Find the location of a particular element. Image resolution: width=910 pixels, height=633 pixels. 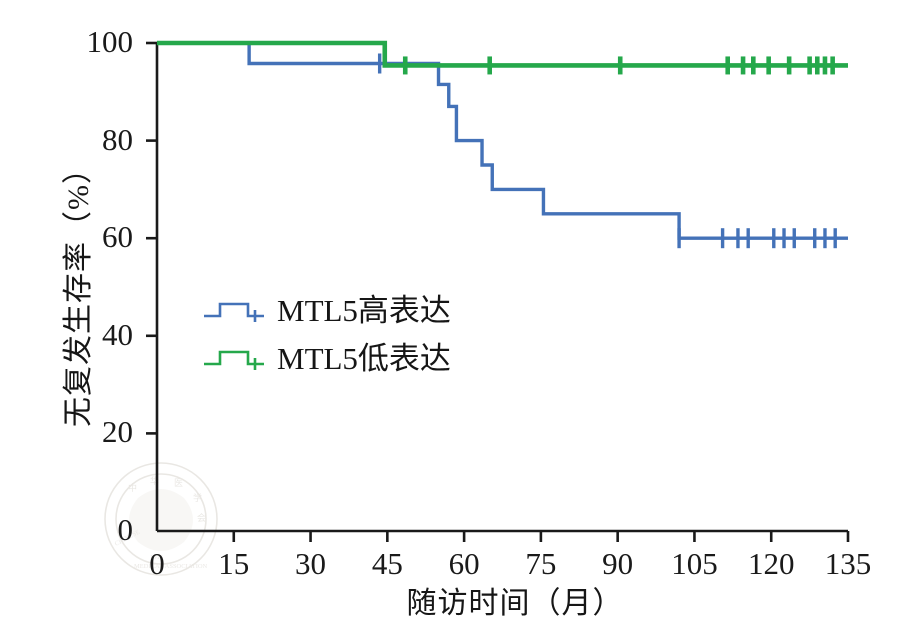

y-tick-label: 80 is located at coordinates (117, 139).